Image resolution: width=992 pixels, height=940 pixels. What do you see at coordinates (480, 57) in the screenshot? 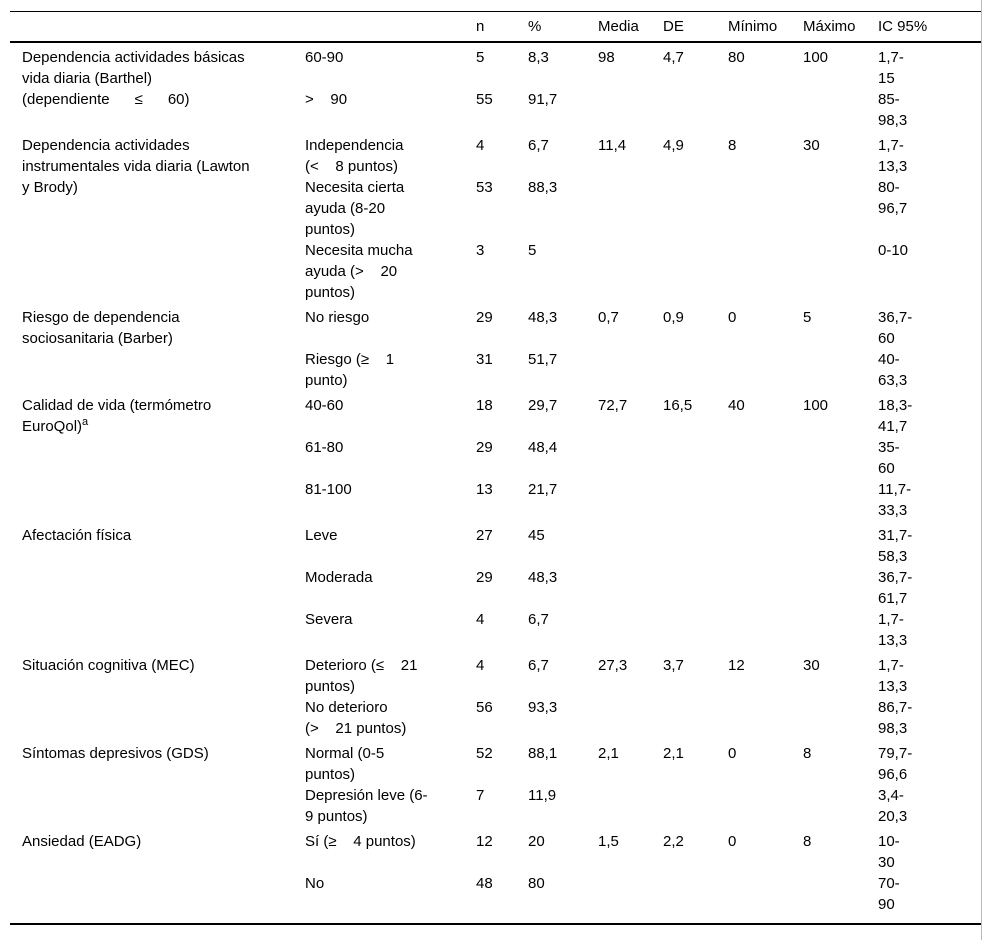
I see `n-cell: 5` at bounding box center [480, 57].